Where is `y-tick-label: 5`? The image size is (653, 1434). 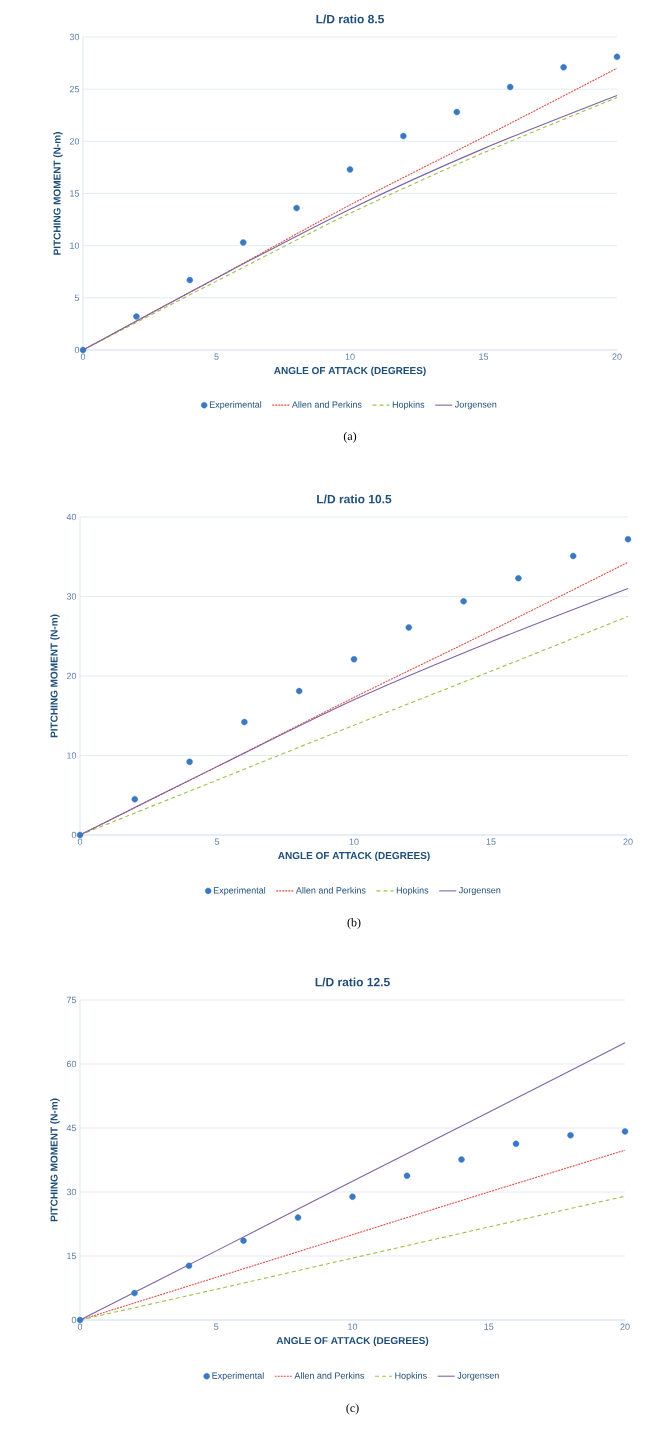 y-tick-label: 5 is located at coordinates (77, 297).